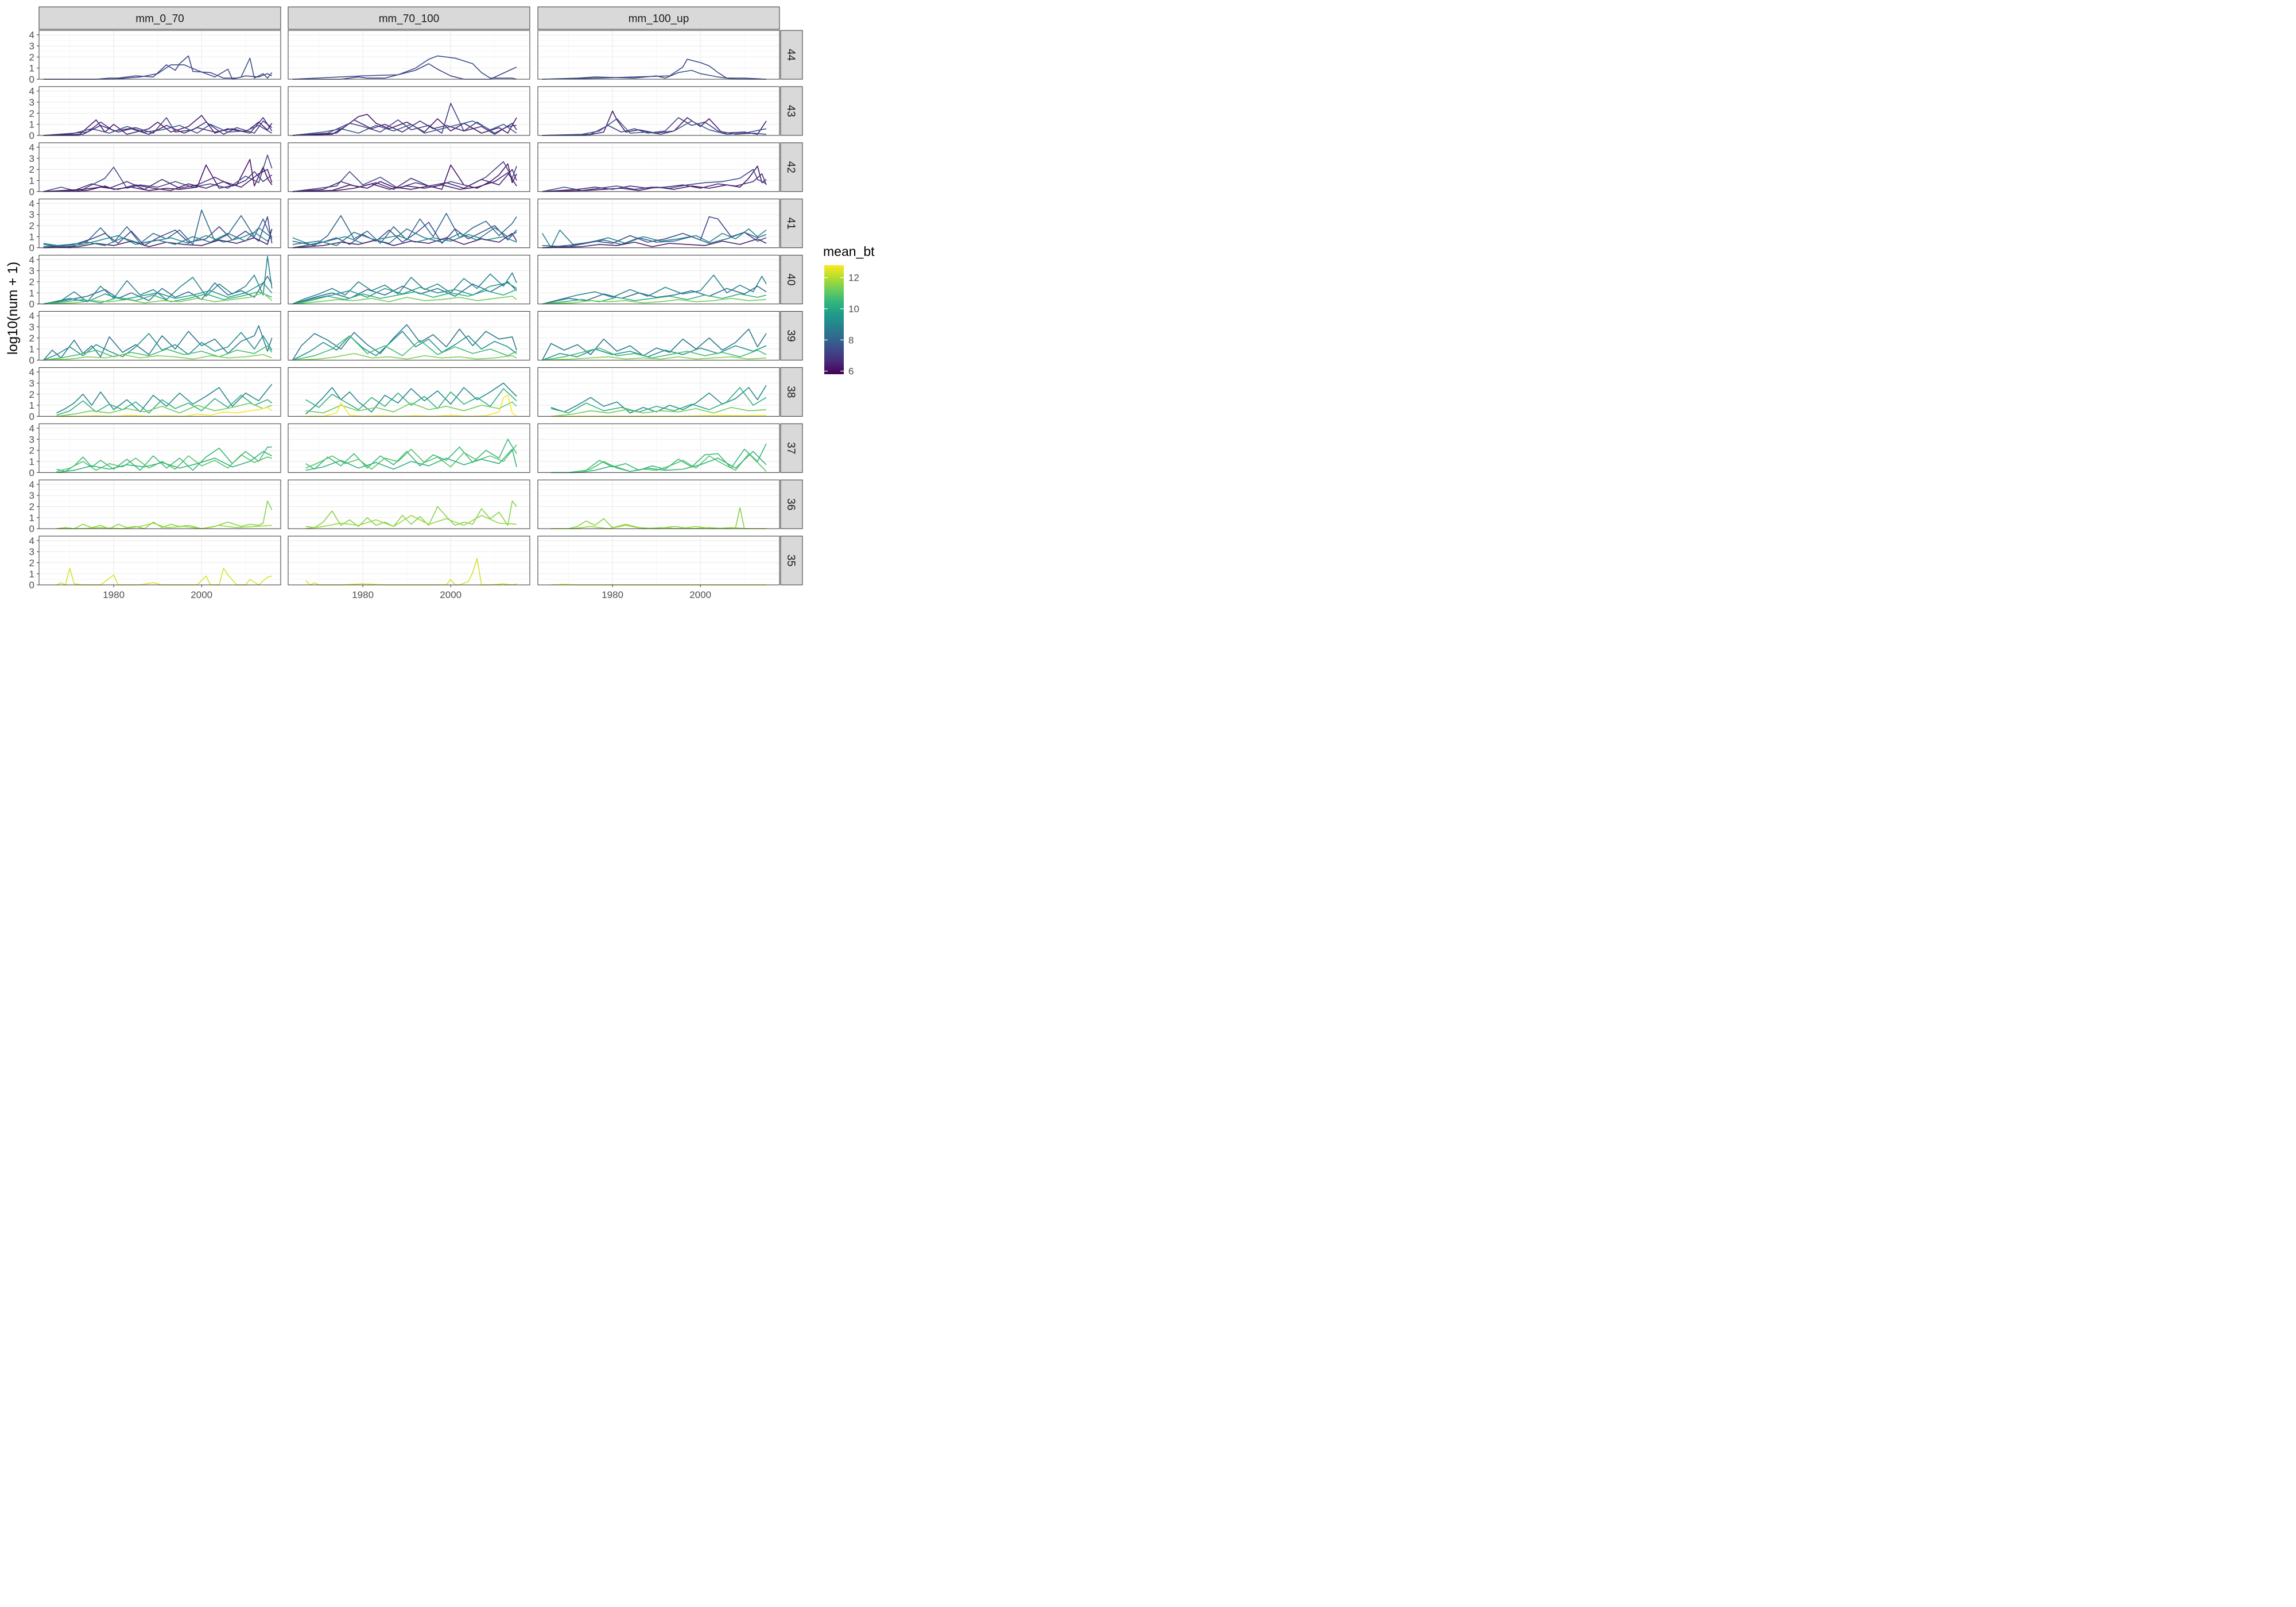 The height and width of the screenshot is (1607, 2296). What do you see at coordinates (201, 595) in the screenshot?
I see `x-tick-label: 2000` at bounding box center [201, 595].